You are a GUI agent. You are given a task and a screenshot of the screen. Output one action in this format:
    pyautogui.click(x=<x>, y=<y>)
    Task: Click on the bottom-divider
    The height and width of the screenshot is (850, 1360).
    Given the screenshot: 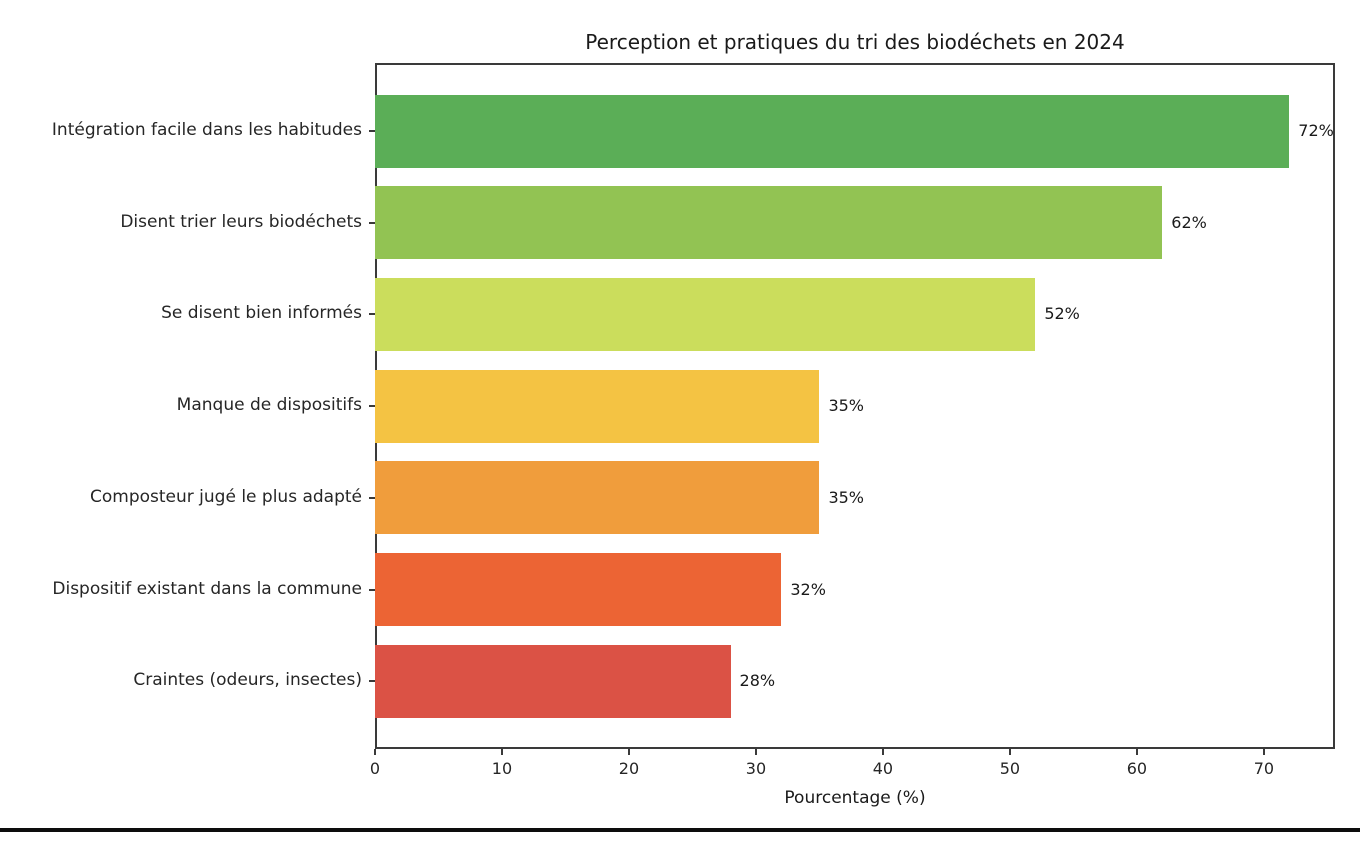 What is the action you would take?
    pyautogui.click(x=680, y=830)
    